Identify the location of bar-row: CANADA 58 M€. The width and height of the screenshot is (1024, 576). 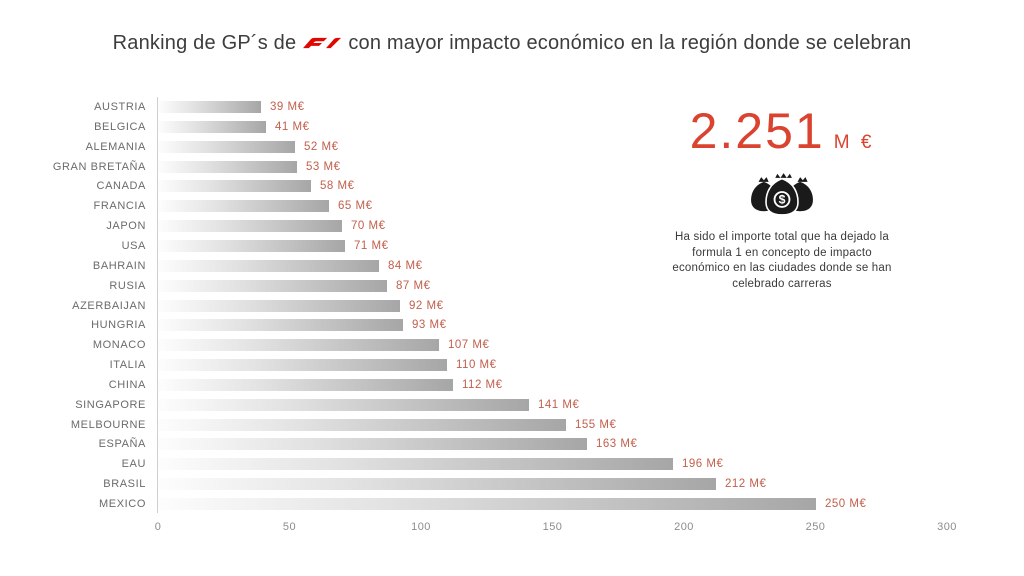
(512, 186).